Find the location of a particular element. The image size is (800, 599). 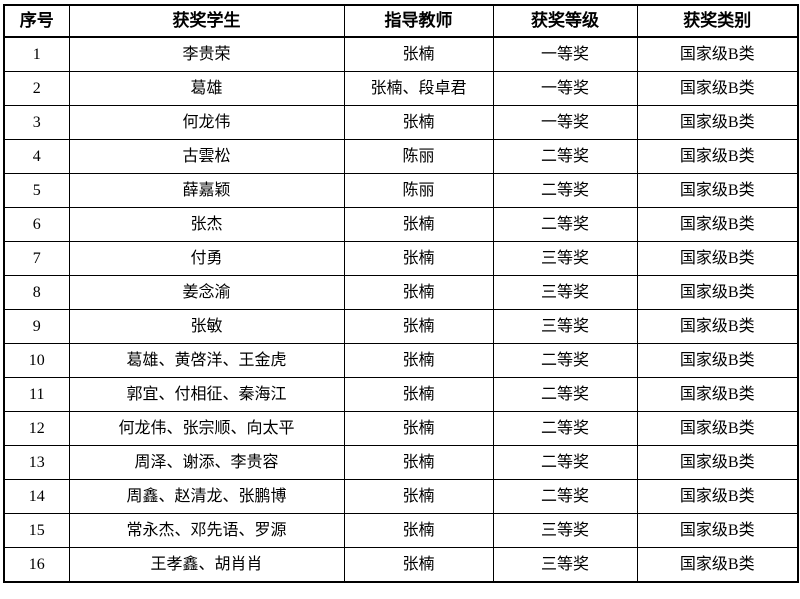

table-row: 14 周鑫、赵清龙、张鹏博 张楠 二等奖 国家级B类 is located at coordinates (401, 496).